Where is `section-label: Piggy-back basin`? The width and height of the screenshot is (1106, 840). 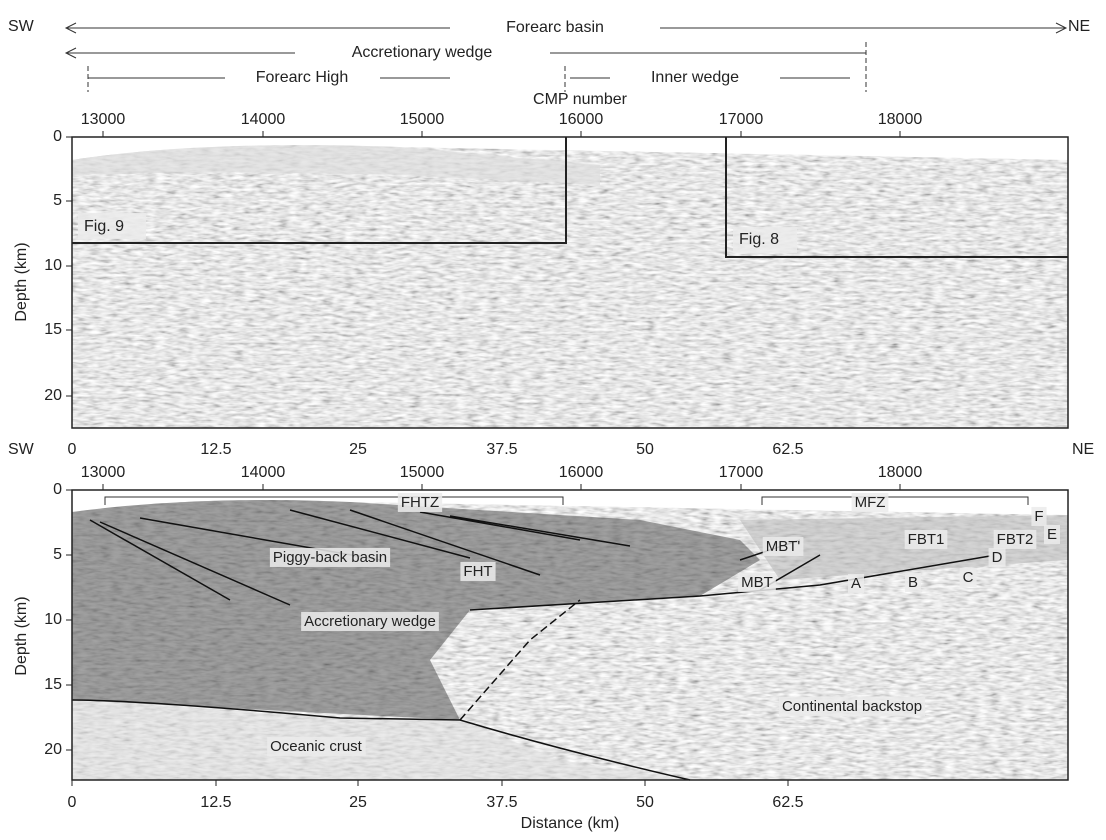 section-label: Piggy-back basin is located at coordinates (330, 557).